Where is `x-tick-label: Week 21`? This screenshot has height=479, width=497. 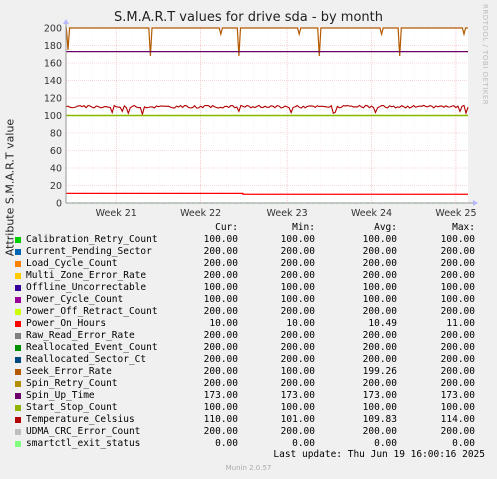 x-tick-label: Week 21 is located at coordinates (116, 213).